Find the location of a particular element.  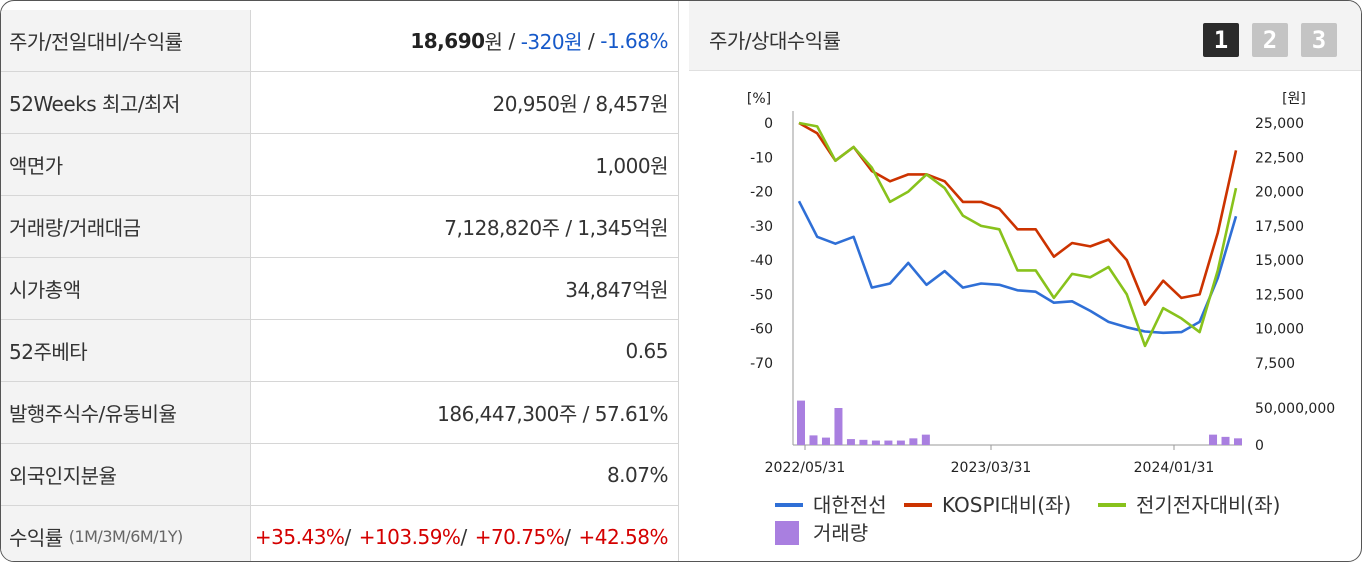

row-value: 8.07% is located at coordinates (637, 474).